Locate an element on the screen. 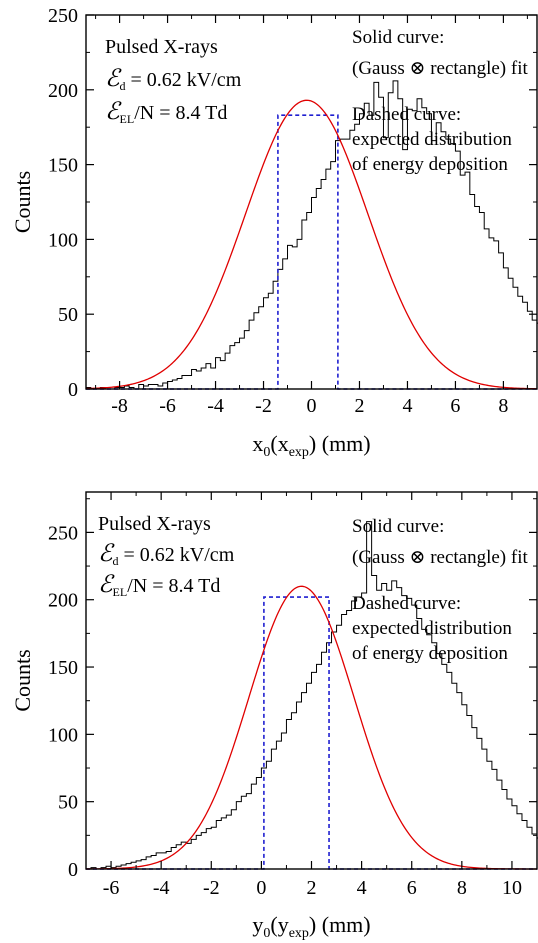 Image resolution: width=538 pixels, height=943 pixels. x-axis-label-paren: (y is located at coordinates (279, 924).